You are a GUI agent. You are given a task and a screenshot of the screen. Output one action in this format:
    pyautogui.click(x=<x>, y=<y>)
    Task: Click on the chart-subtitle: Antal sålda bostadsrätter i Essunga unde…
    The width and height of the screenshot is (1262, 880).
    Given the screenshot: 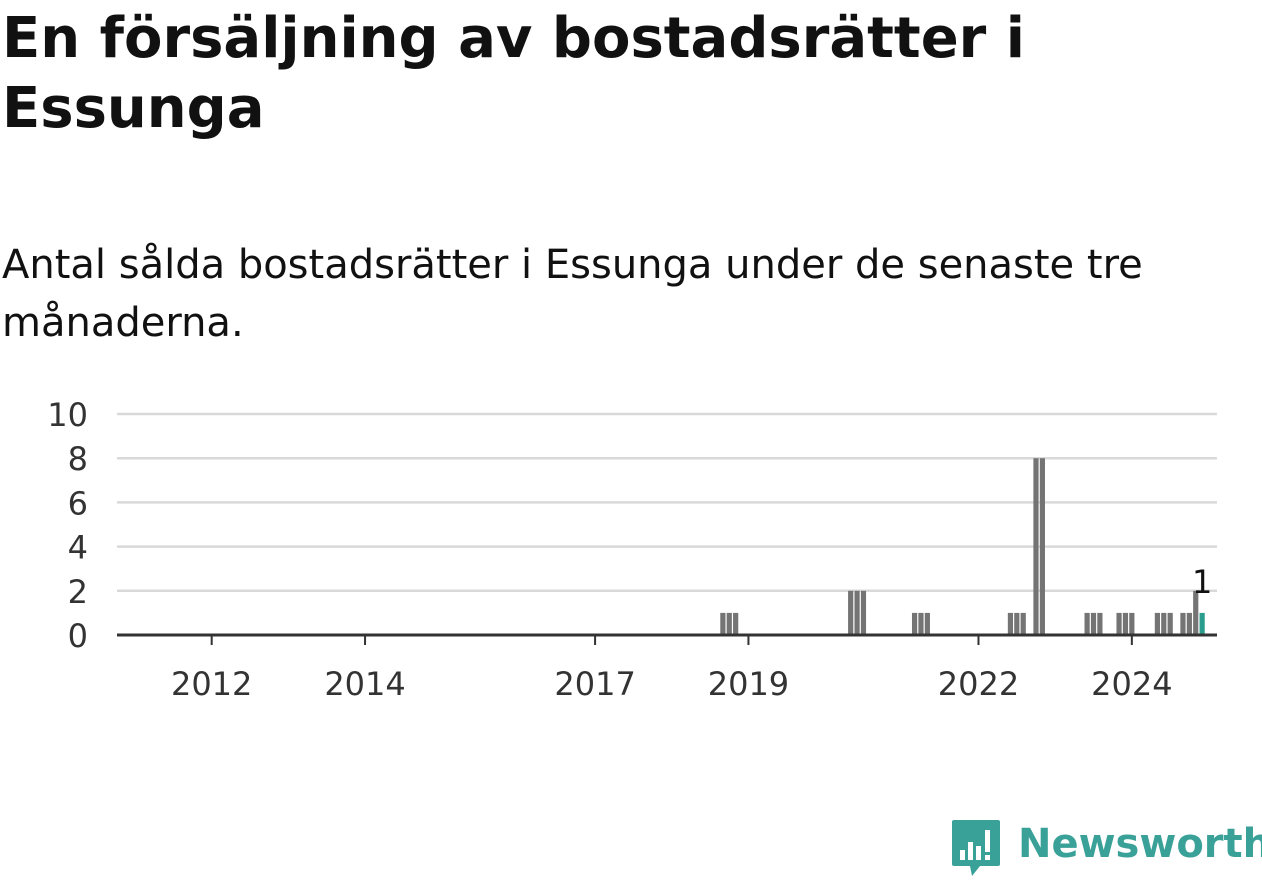 What is the action you would take?
    pyautogui.click(x=572, y=294)
    